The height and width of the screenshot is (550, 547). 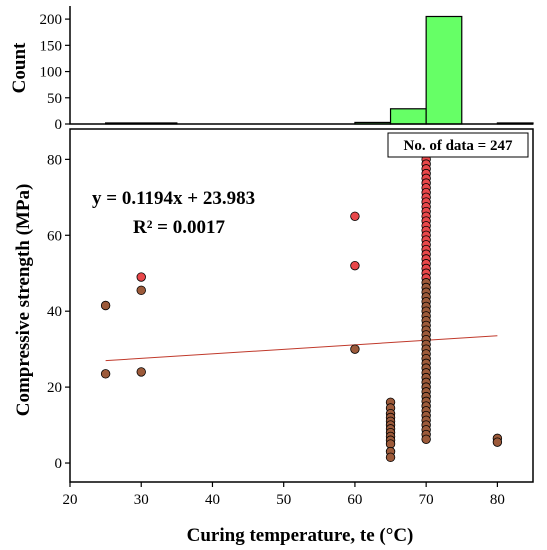 What do you see at coordinates (497, 500) in the screenshot?
I see `x-tick-label: 80` at bounding box center [497, 500].